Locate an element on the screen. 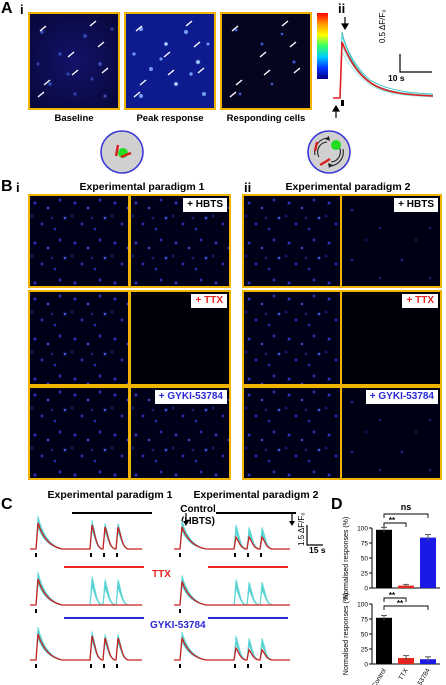 This screenshot has width=446, height=685. c-gyki-label: GYKI-53784 is located at coordinates (178, 625).